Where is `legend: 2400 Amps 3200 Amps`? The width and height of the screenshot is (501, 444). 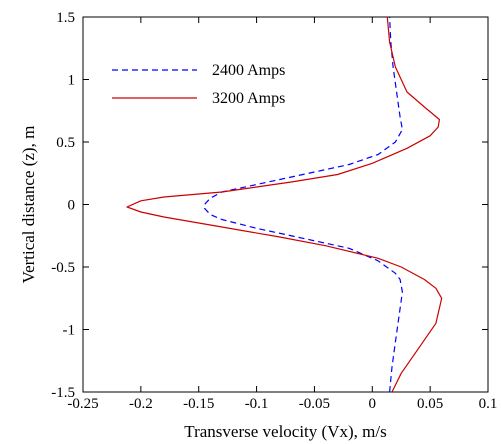 legend: 2400 Amps 3200 Amps is located at coordinates (198, 84).